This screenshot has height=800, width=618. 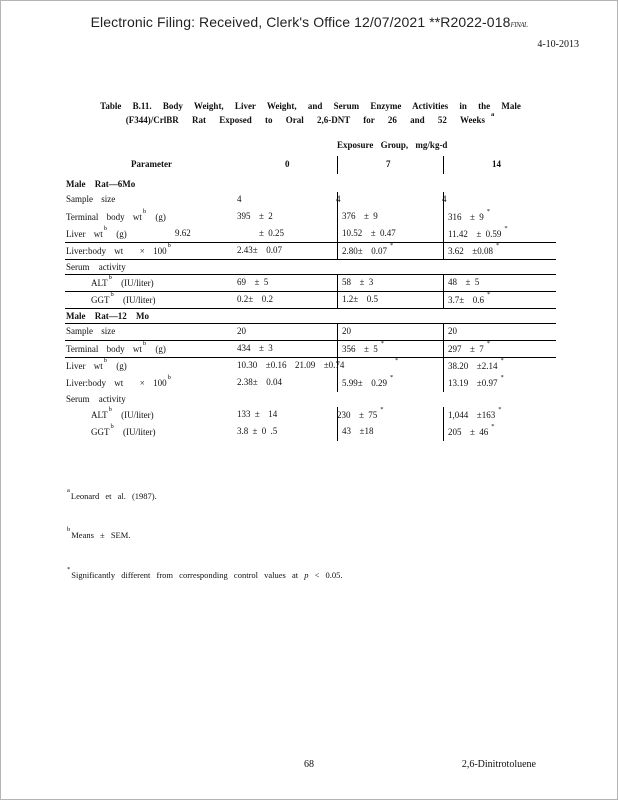 What do you see at coordinates (100, 300) in the screenshot?
I see `row-label-text: GGT` at bounding box center [100, 300].